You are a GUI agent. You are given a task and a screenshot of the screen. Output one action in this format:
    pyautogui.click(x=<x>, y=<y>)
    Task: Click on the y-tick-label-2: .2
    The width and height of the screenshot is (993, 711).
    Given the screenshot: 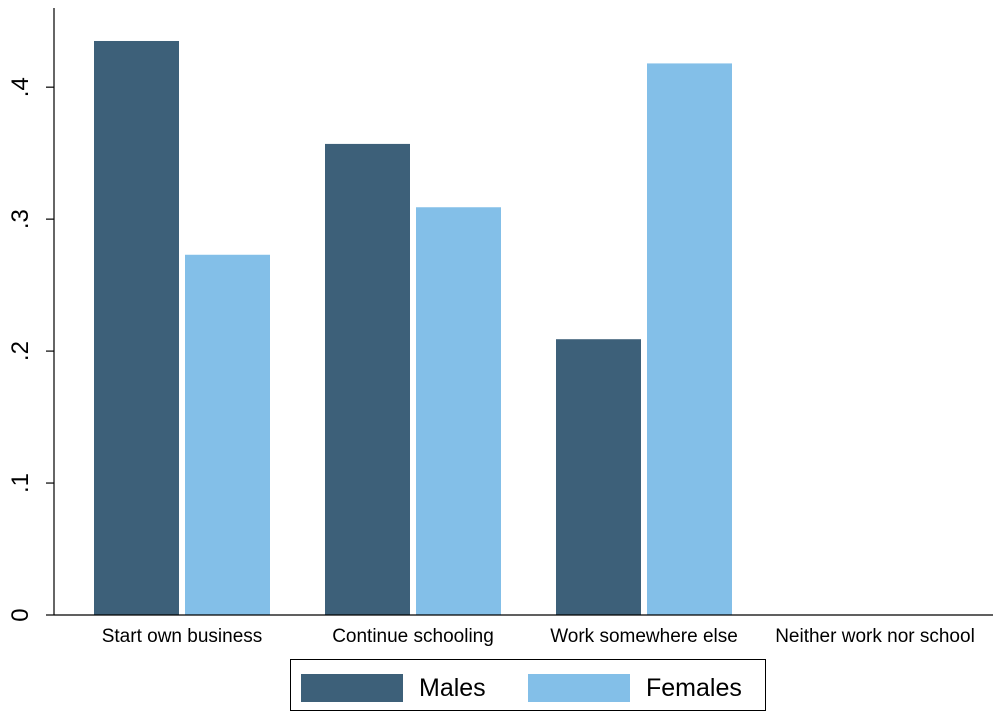 What is the action you would take?
    pyautogui.click(x=20, y=351)
    